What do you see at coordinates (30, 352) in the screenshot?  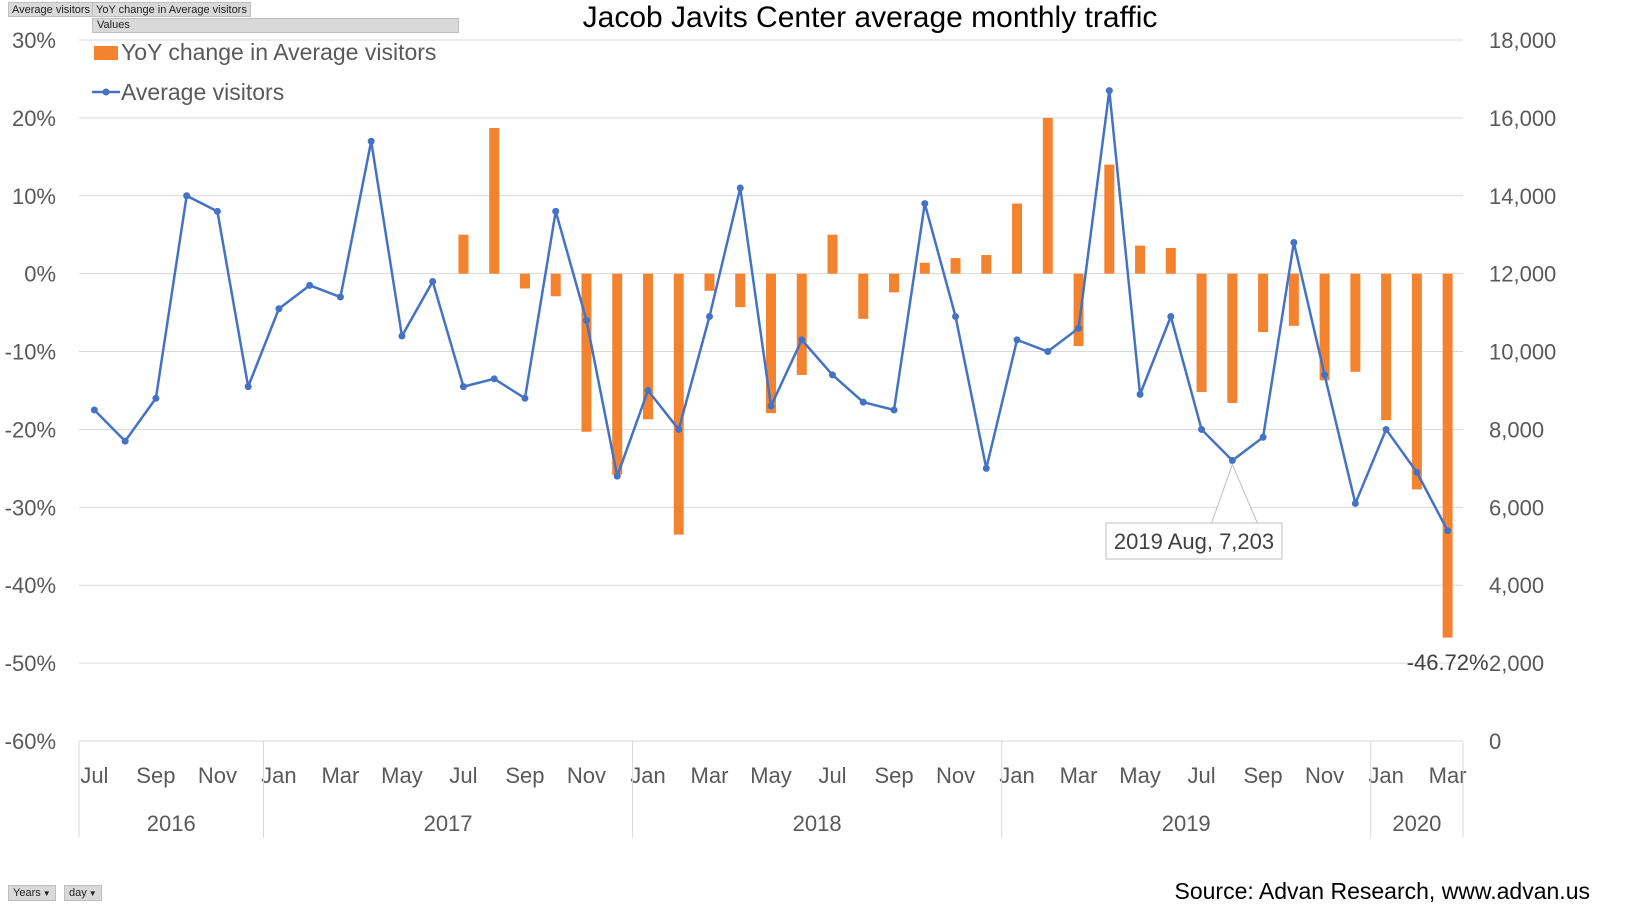 I see `left-tick-label: -10%` at bounding box center [30, 352].